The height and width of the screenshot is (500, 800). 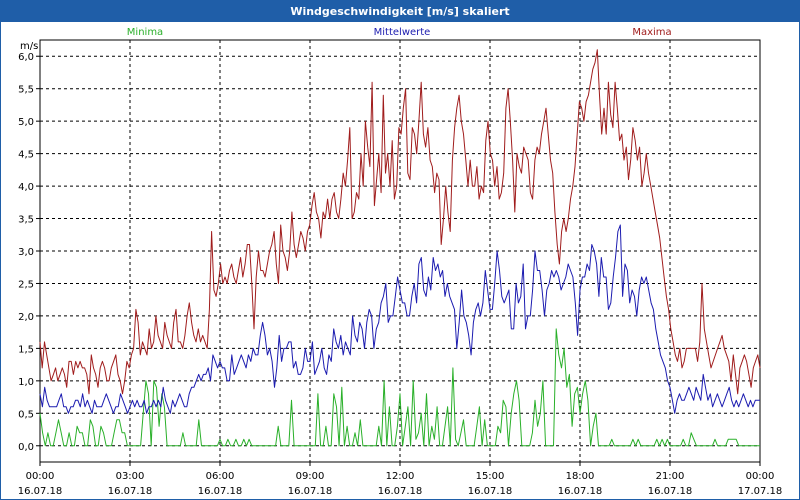 I want to click on x-tick-time: 12:00, so click(x=400, y=476).